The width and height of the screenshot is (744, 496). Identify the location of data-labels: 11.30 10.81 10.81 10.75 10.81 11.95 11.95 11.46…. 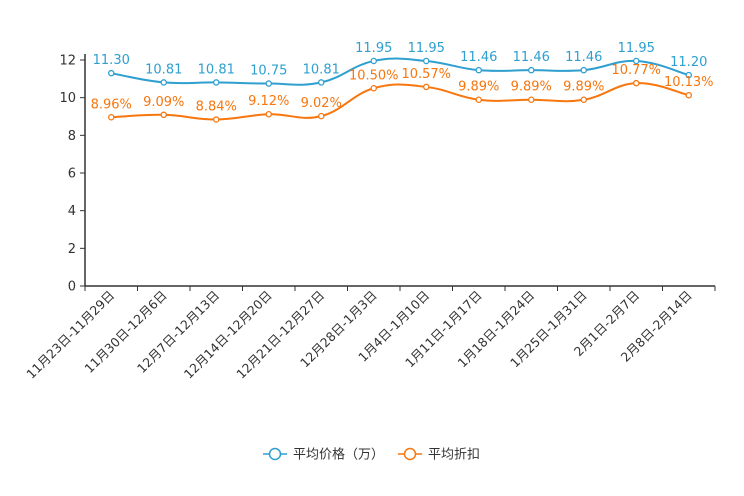
(402, 78).